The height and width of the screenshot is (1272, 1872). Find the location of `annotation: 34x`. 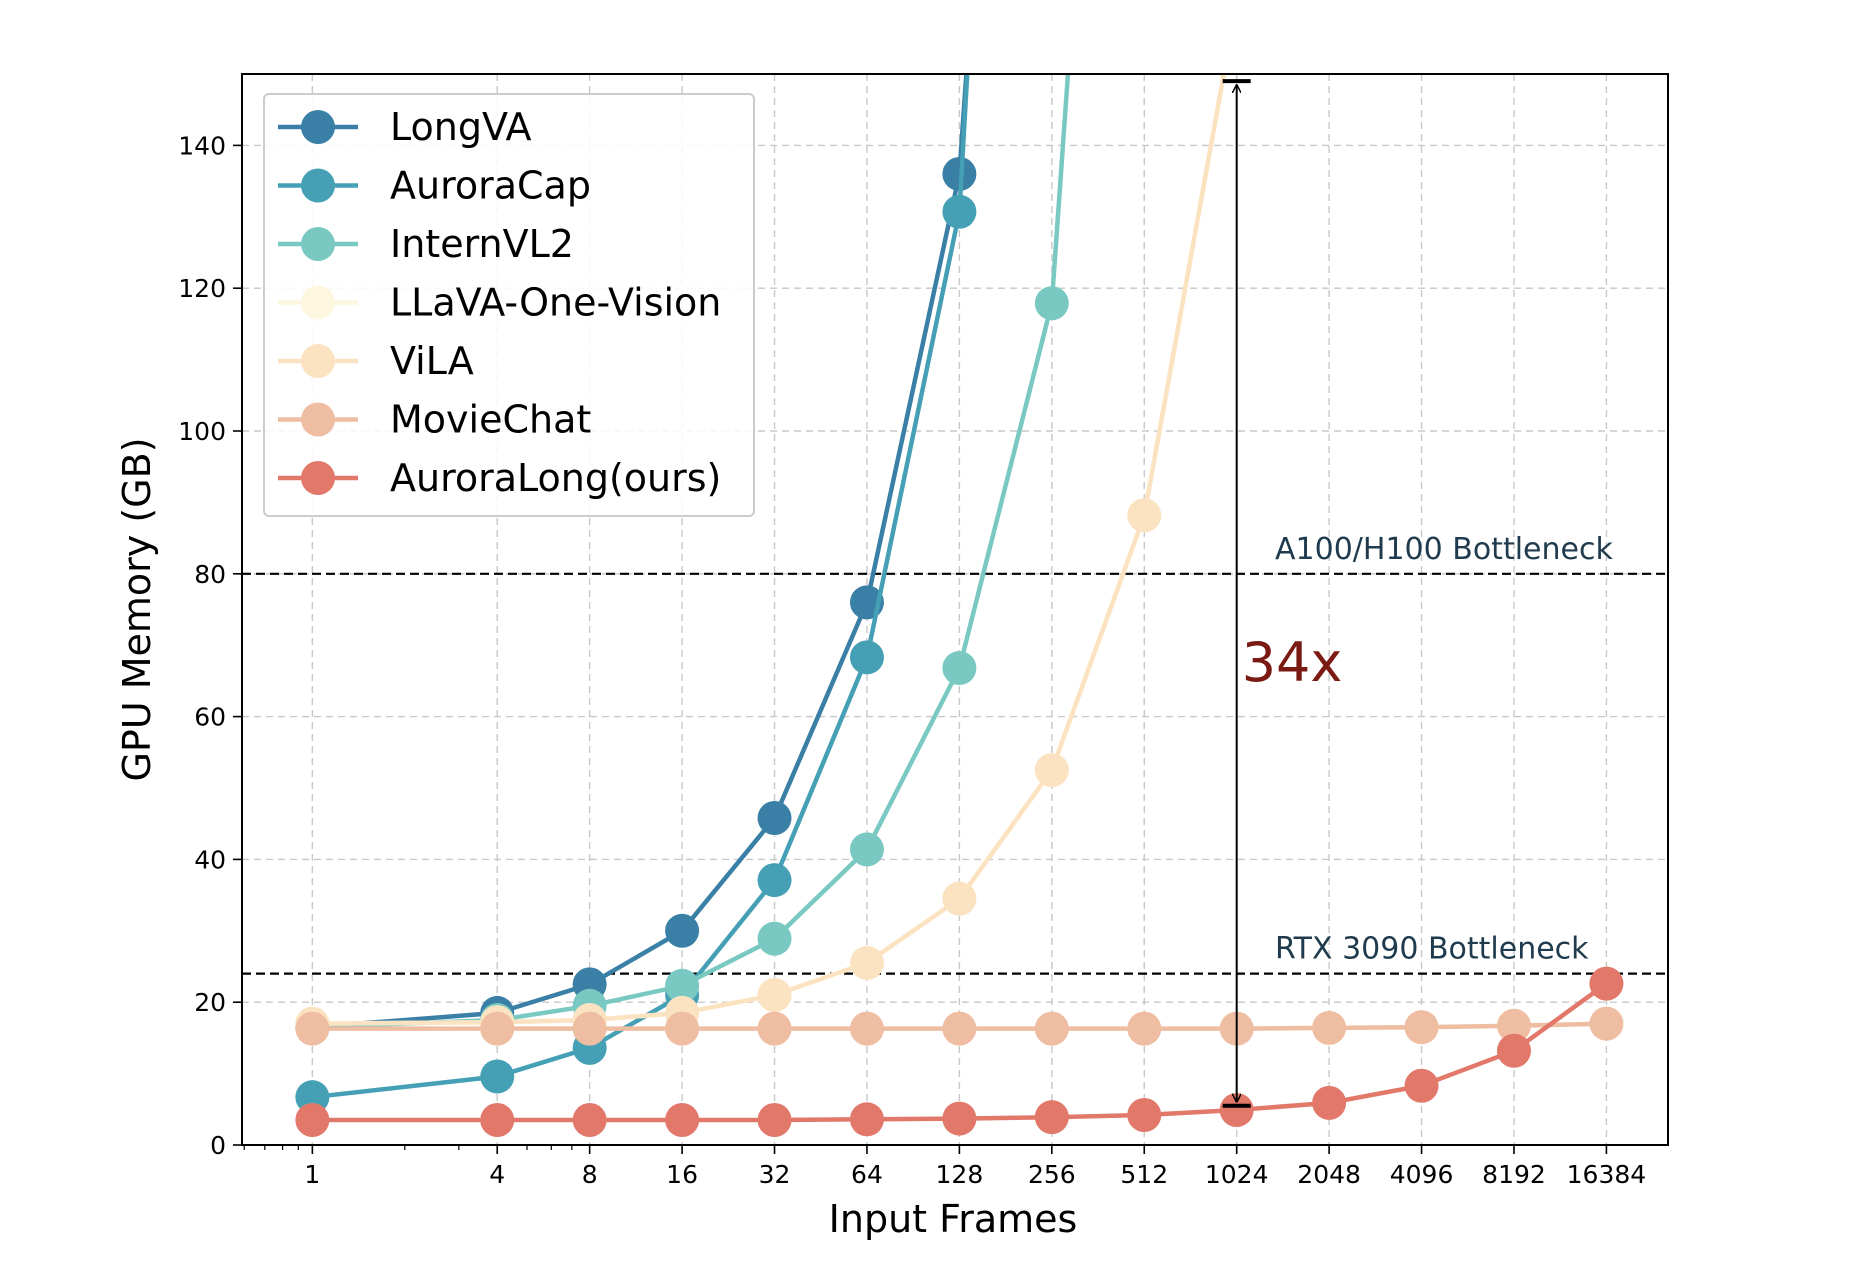

annotation: 34x is located at coordinates (1282, 593).